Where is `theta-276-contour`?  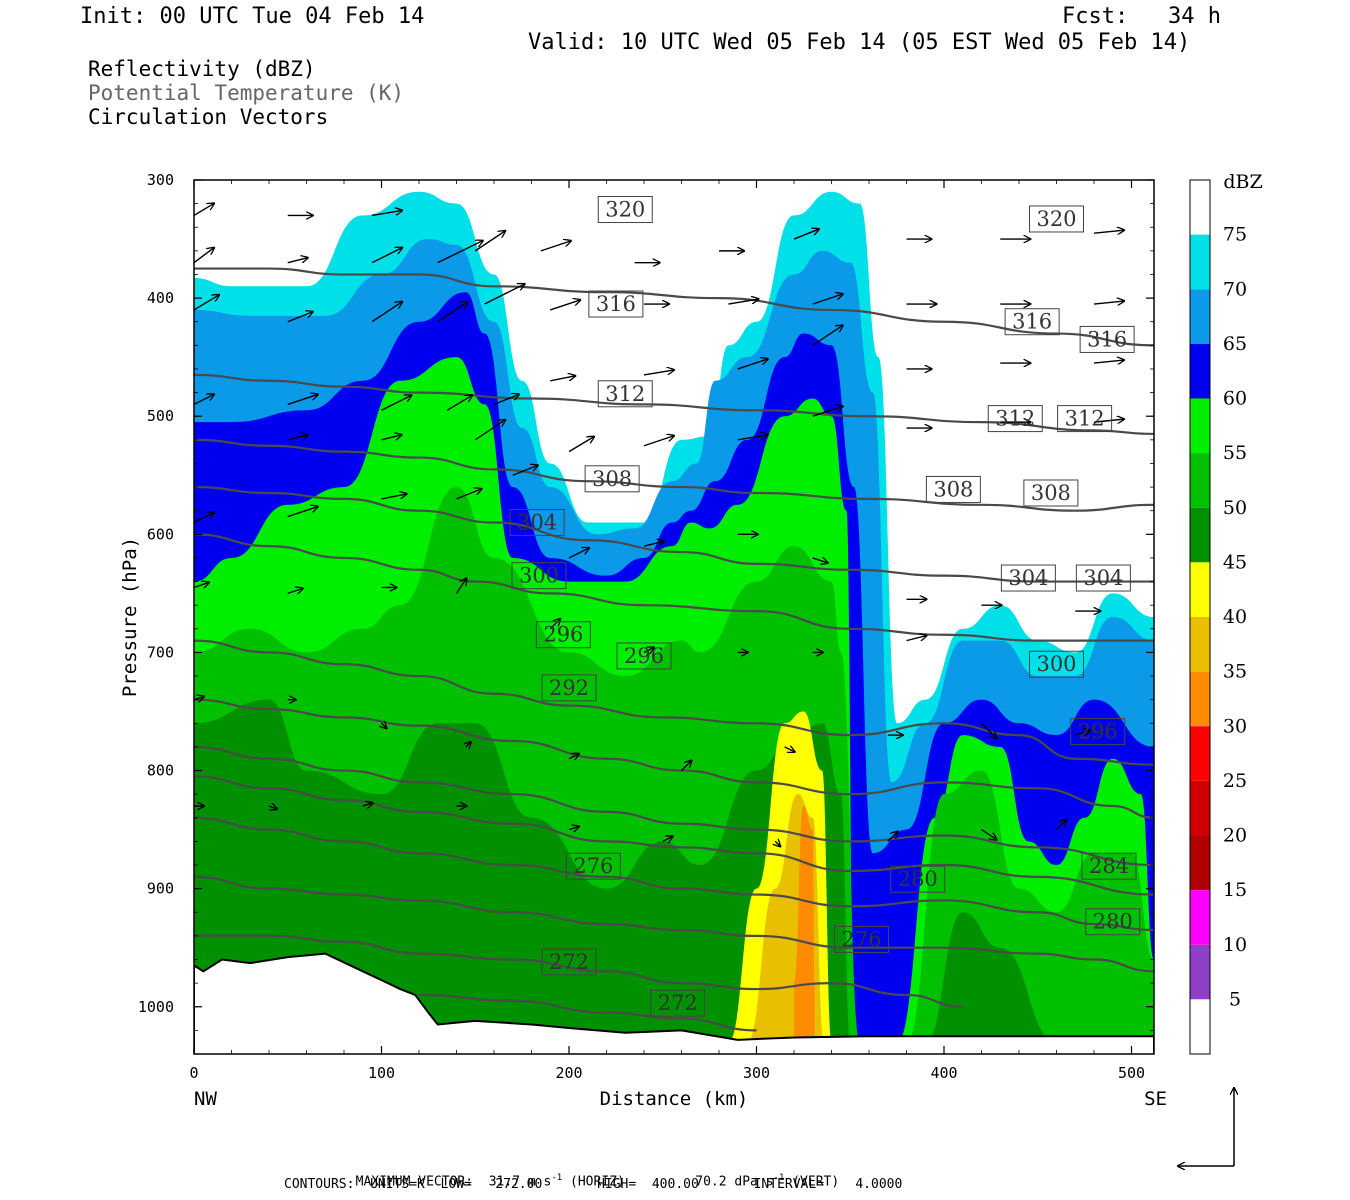
theta-276-contour is located at coordinates (578, 971).